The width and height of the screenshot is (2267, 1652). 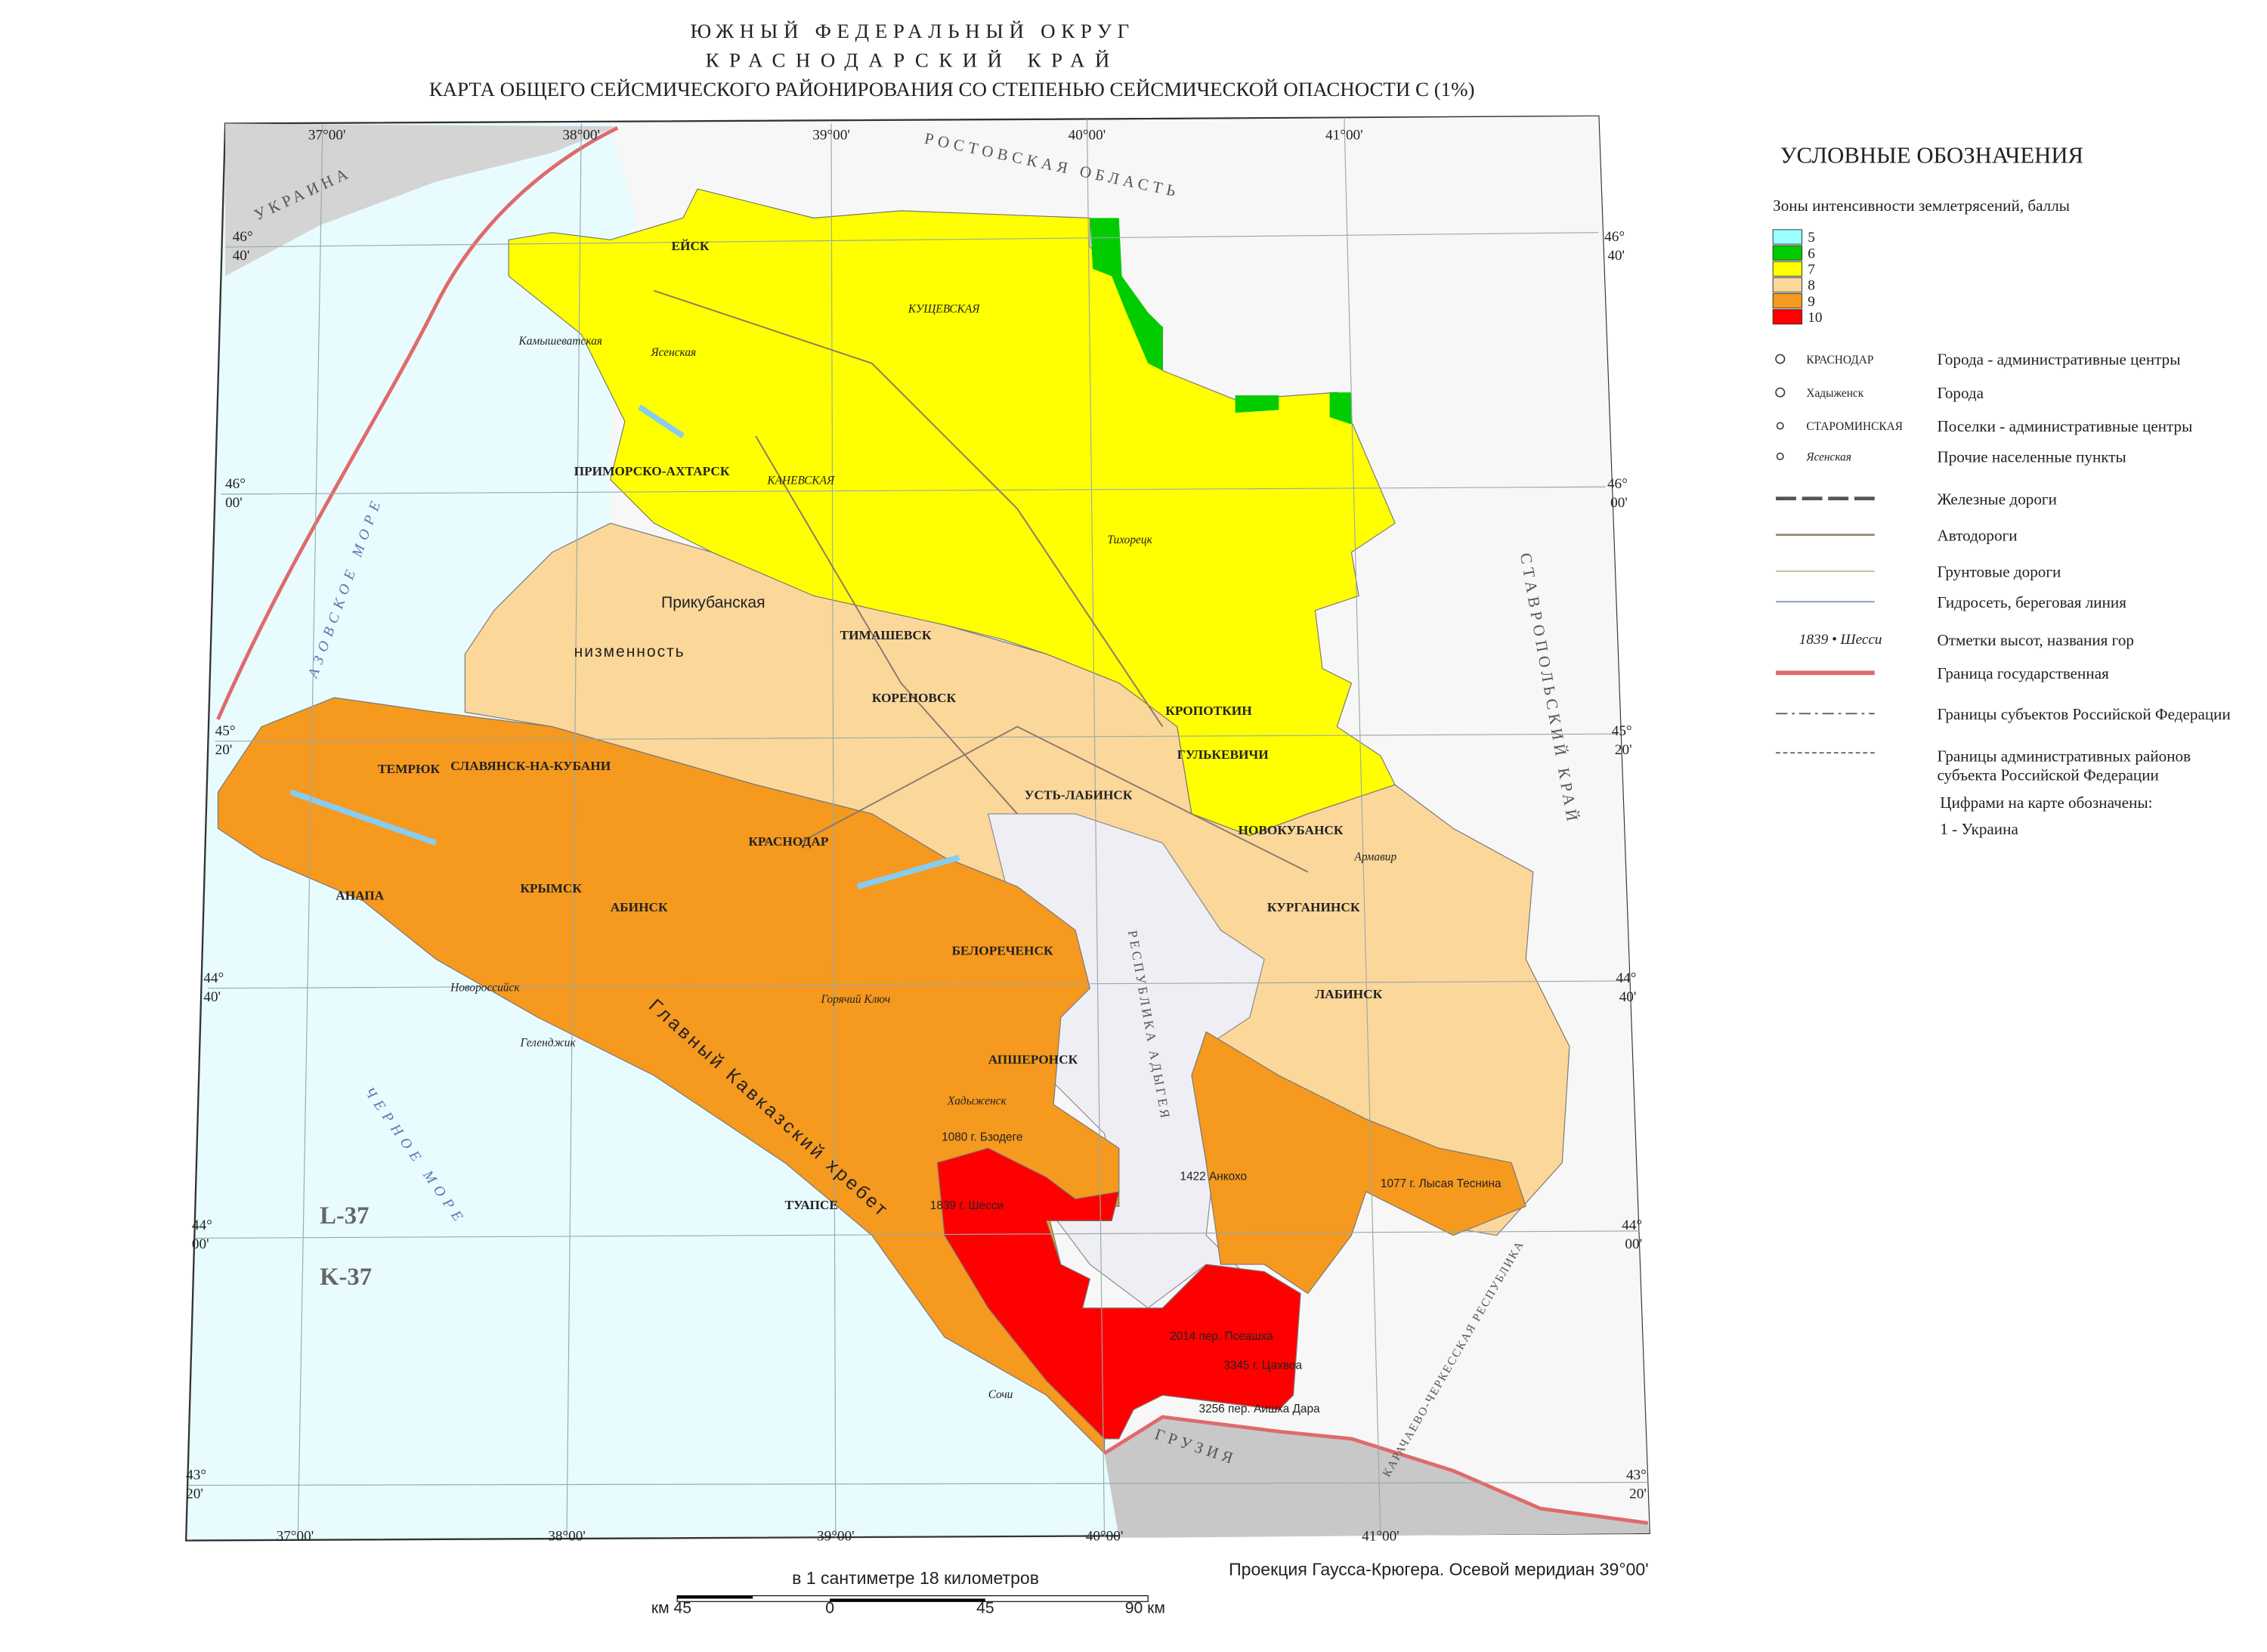 What do you see at coordinates (985, 1608) in the screenshot?
I see `scale-tick: 45` at bounding box center [985, 1608].